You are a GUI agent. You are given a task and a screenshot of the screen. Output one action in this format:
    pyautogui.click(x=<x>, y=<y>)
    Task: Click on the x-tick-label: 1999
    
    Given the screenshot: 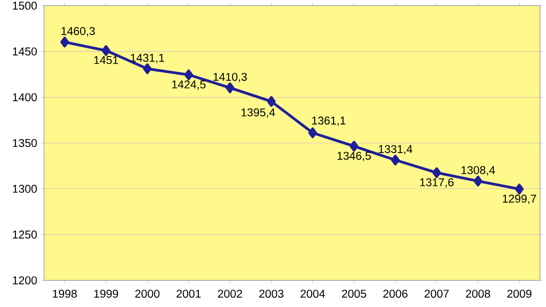 What is the action you would take?
    pyautogui.click(x=106, y=294)
    